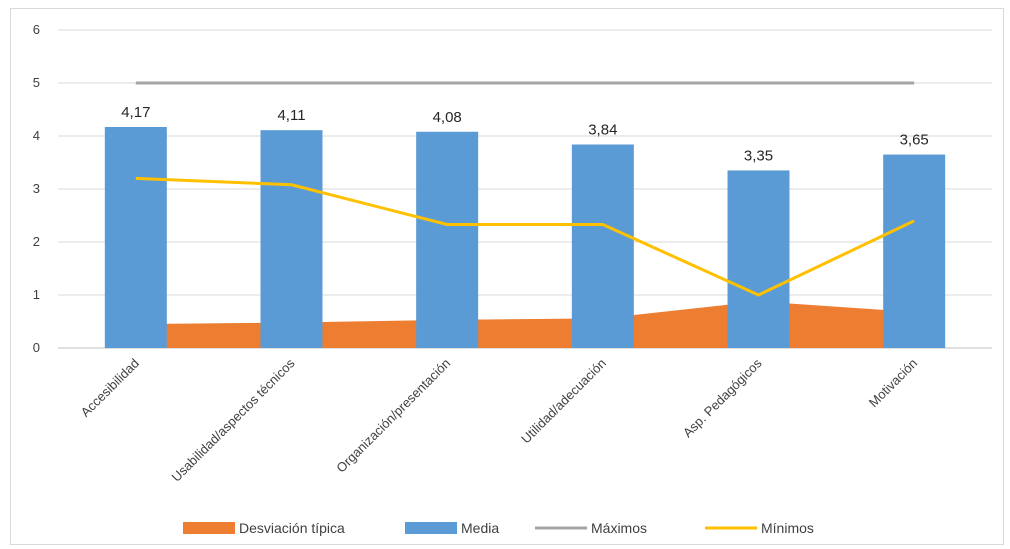  I want to click on data-label: 3,35, so click(758, 155).